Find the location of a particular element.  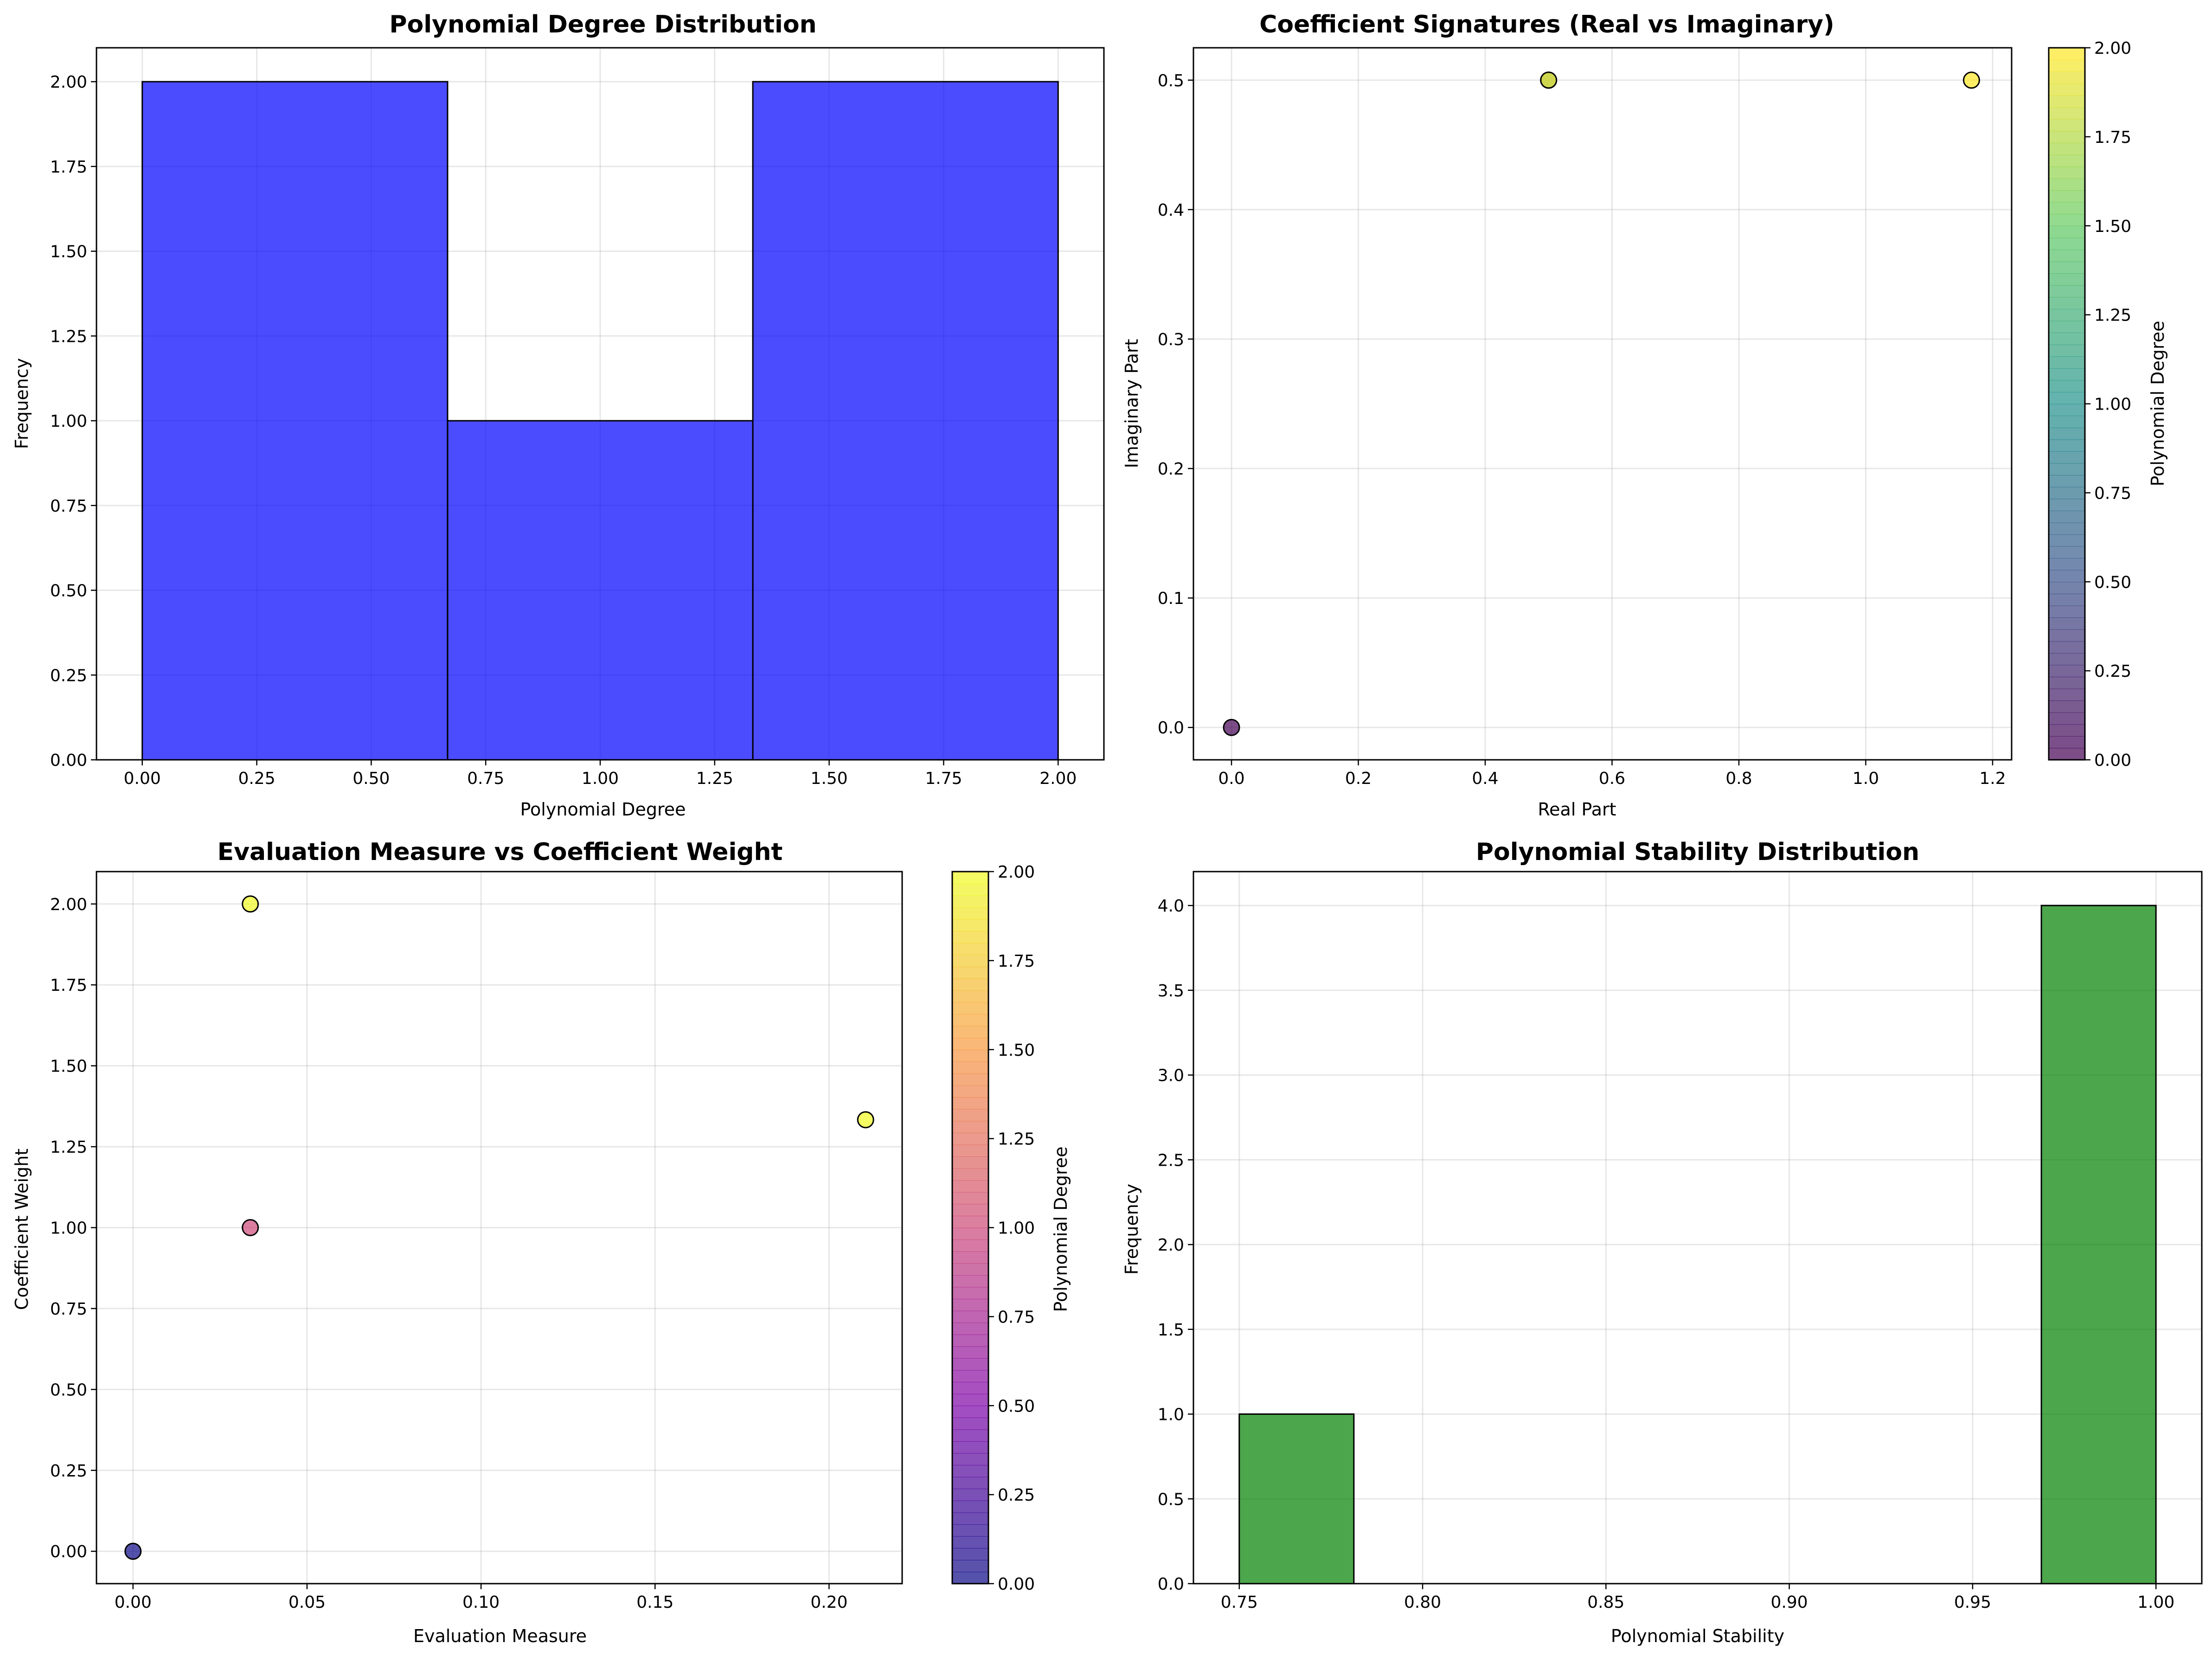

eval-scatter-colorbar-tick-label: 0.50 is located at coordinates (1017, 1407).